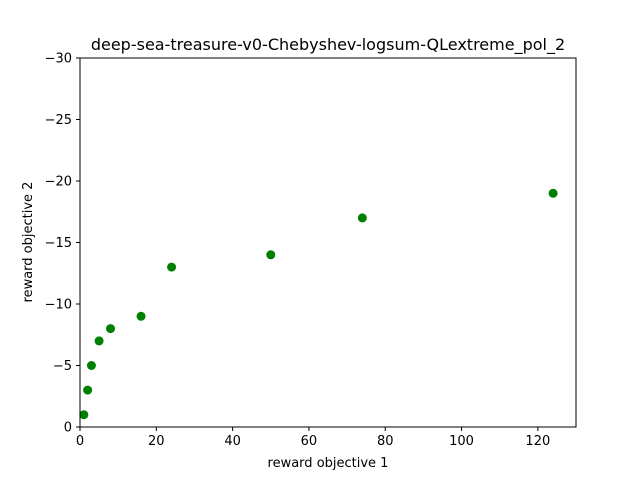  Describe the element at coordinates (58, 182) in the screenshot. I see `y-tick-label: −20` at that location.